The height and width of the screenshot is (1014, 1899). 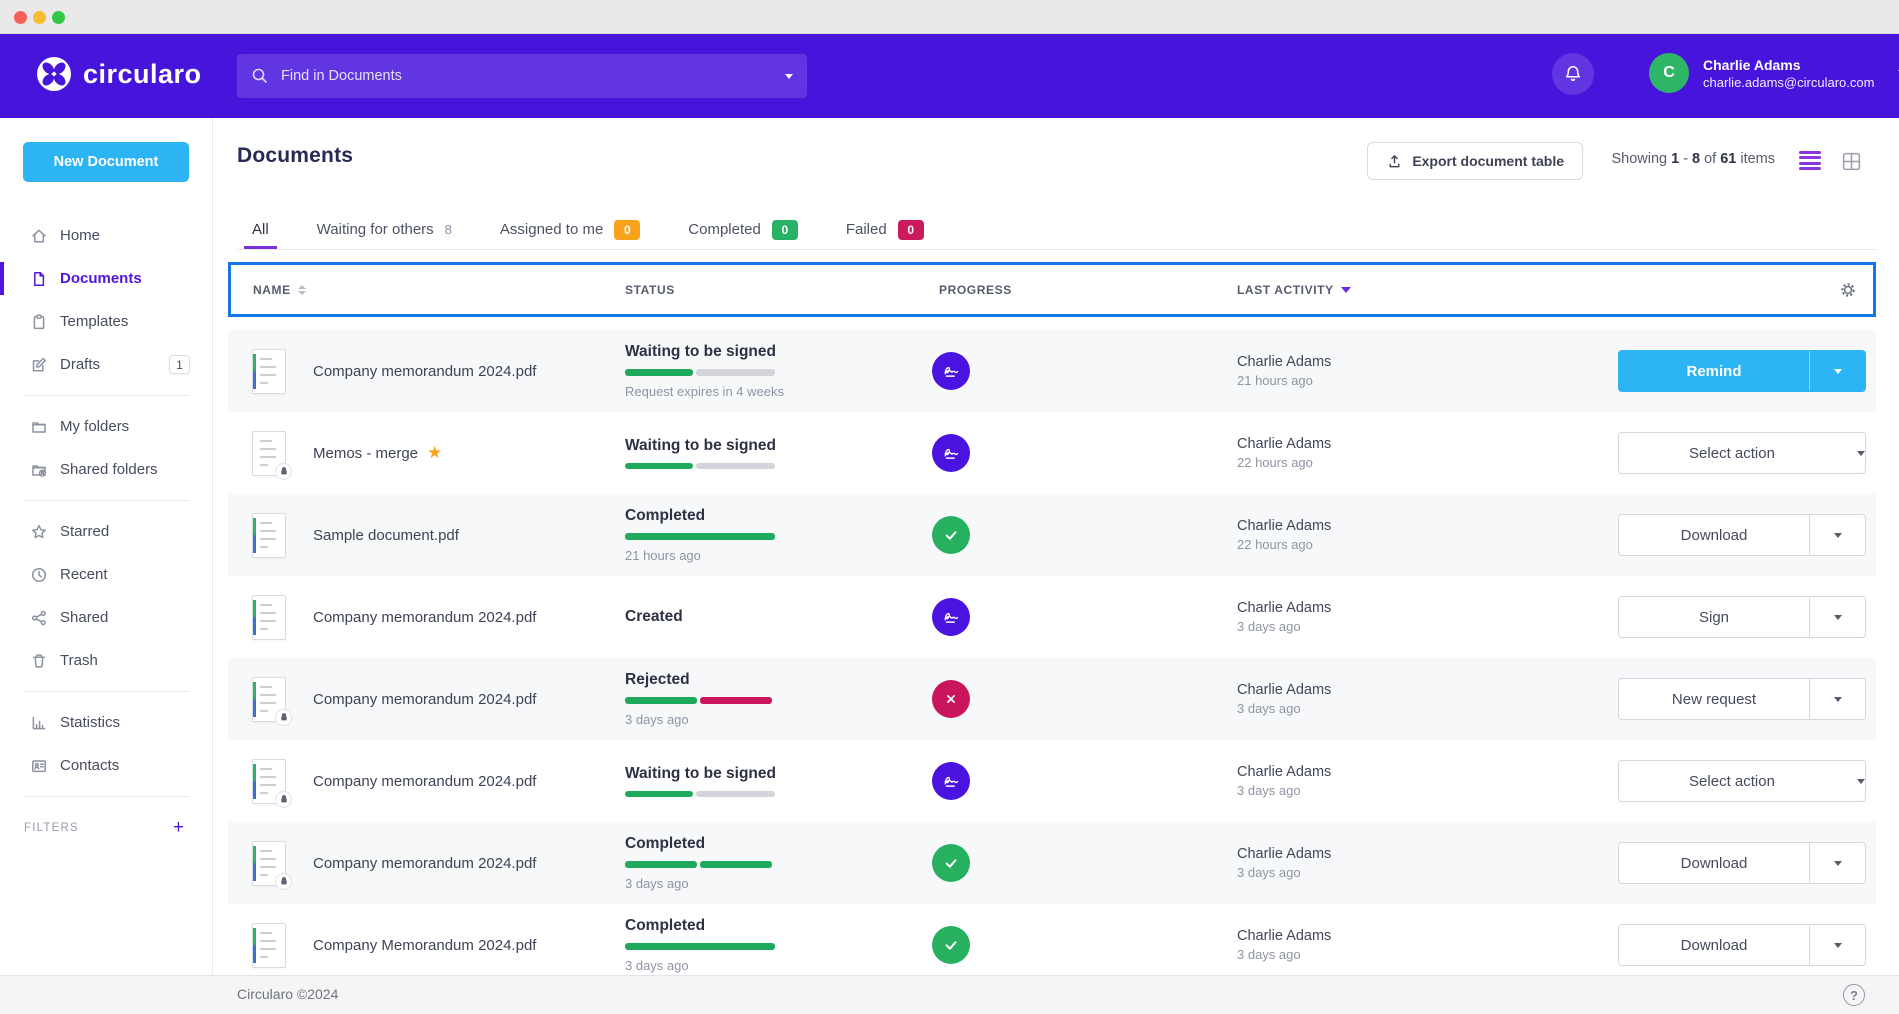 What do you see at coordinates (951, 371) in the screenshot?
I see `signature-icon` at bounding box center [951, 371].